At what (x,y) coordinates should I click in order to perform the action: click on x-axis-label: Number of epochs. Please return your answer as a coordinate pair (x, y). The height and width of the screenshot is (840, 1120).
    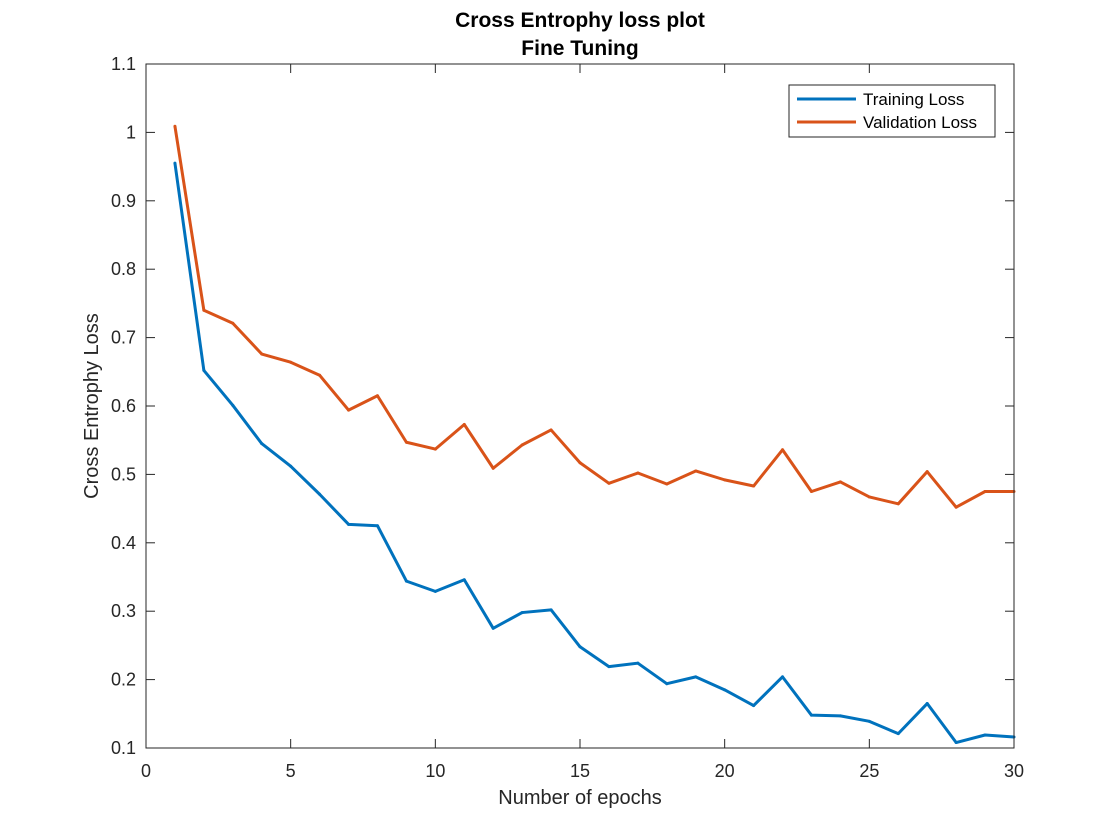
    Looking at the image, I should click on (579, 798).